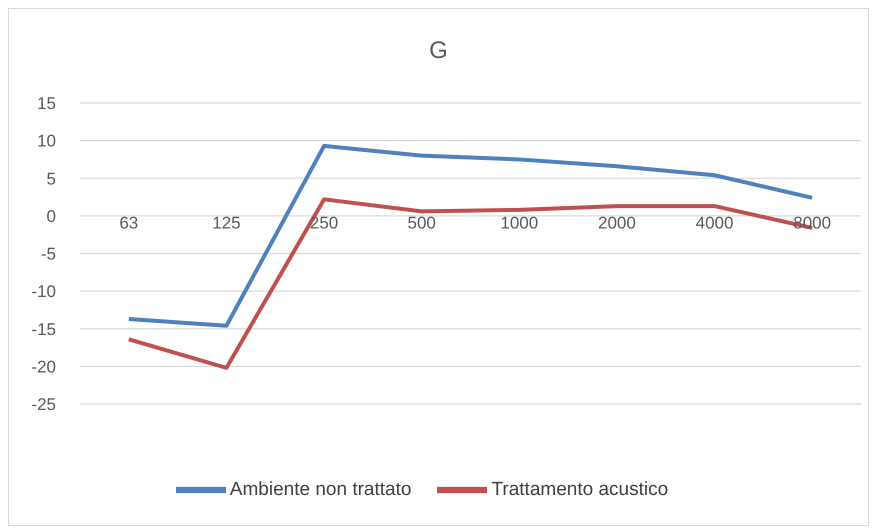 The image size is (875, 532). I want to click on y-tick-label: 10, so click(46, 141).